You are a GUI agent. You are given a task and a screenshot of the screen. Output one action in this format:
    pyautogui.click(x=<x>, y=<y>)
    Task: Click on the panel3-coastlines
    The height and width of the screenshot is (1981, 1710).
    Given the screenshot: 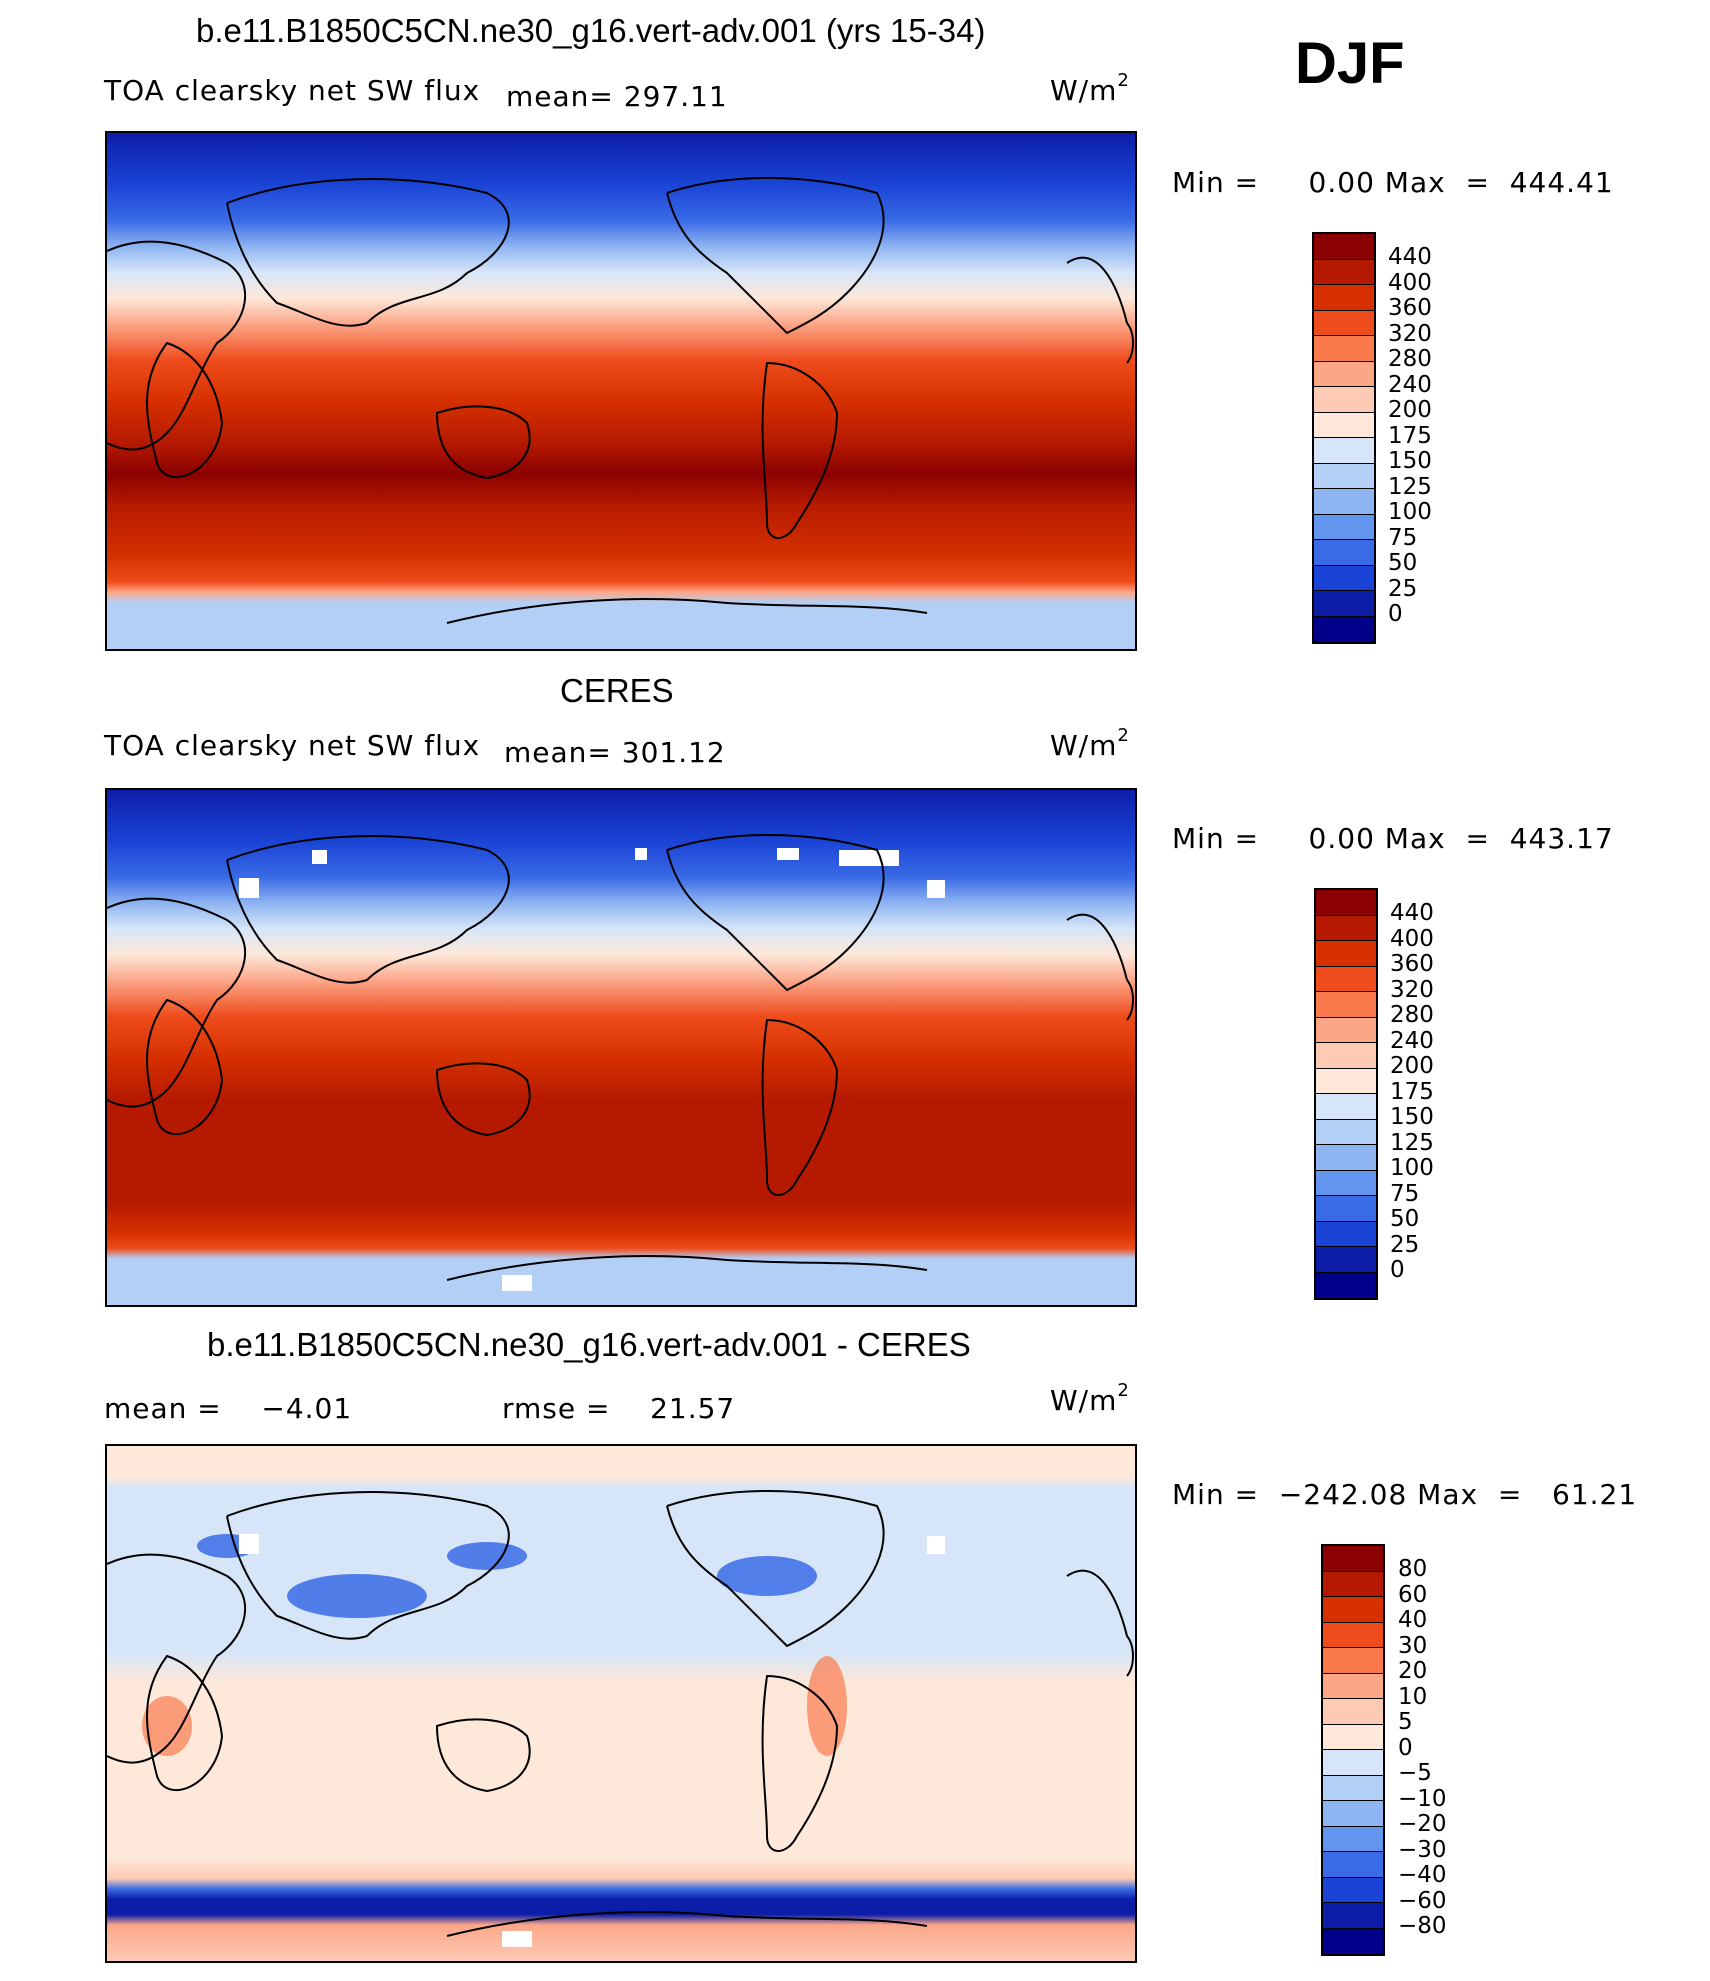 What is the action you would take?
    pyautogui.click(x=620, y=1713)
    